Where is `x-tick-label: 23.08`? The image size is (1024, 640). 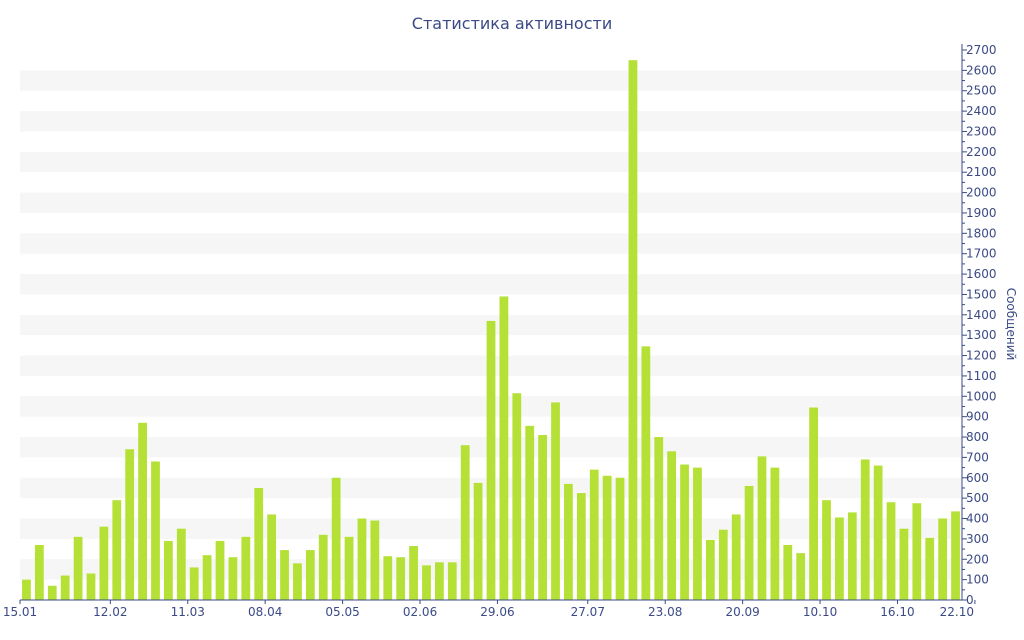
x-tick-label: 23.08 is located at coordinates (665, 612).